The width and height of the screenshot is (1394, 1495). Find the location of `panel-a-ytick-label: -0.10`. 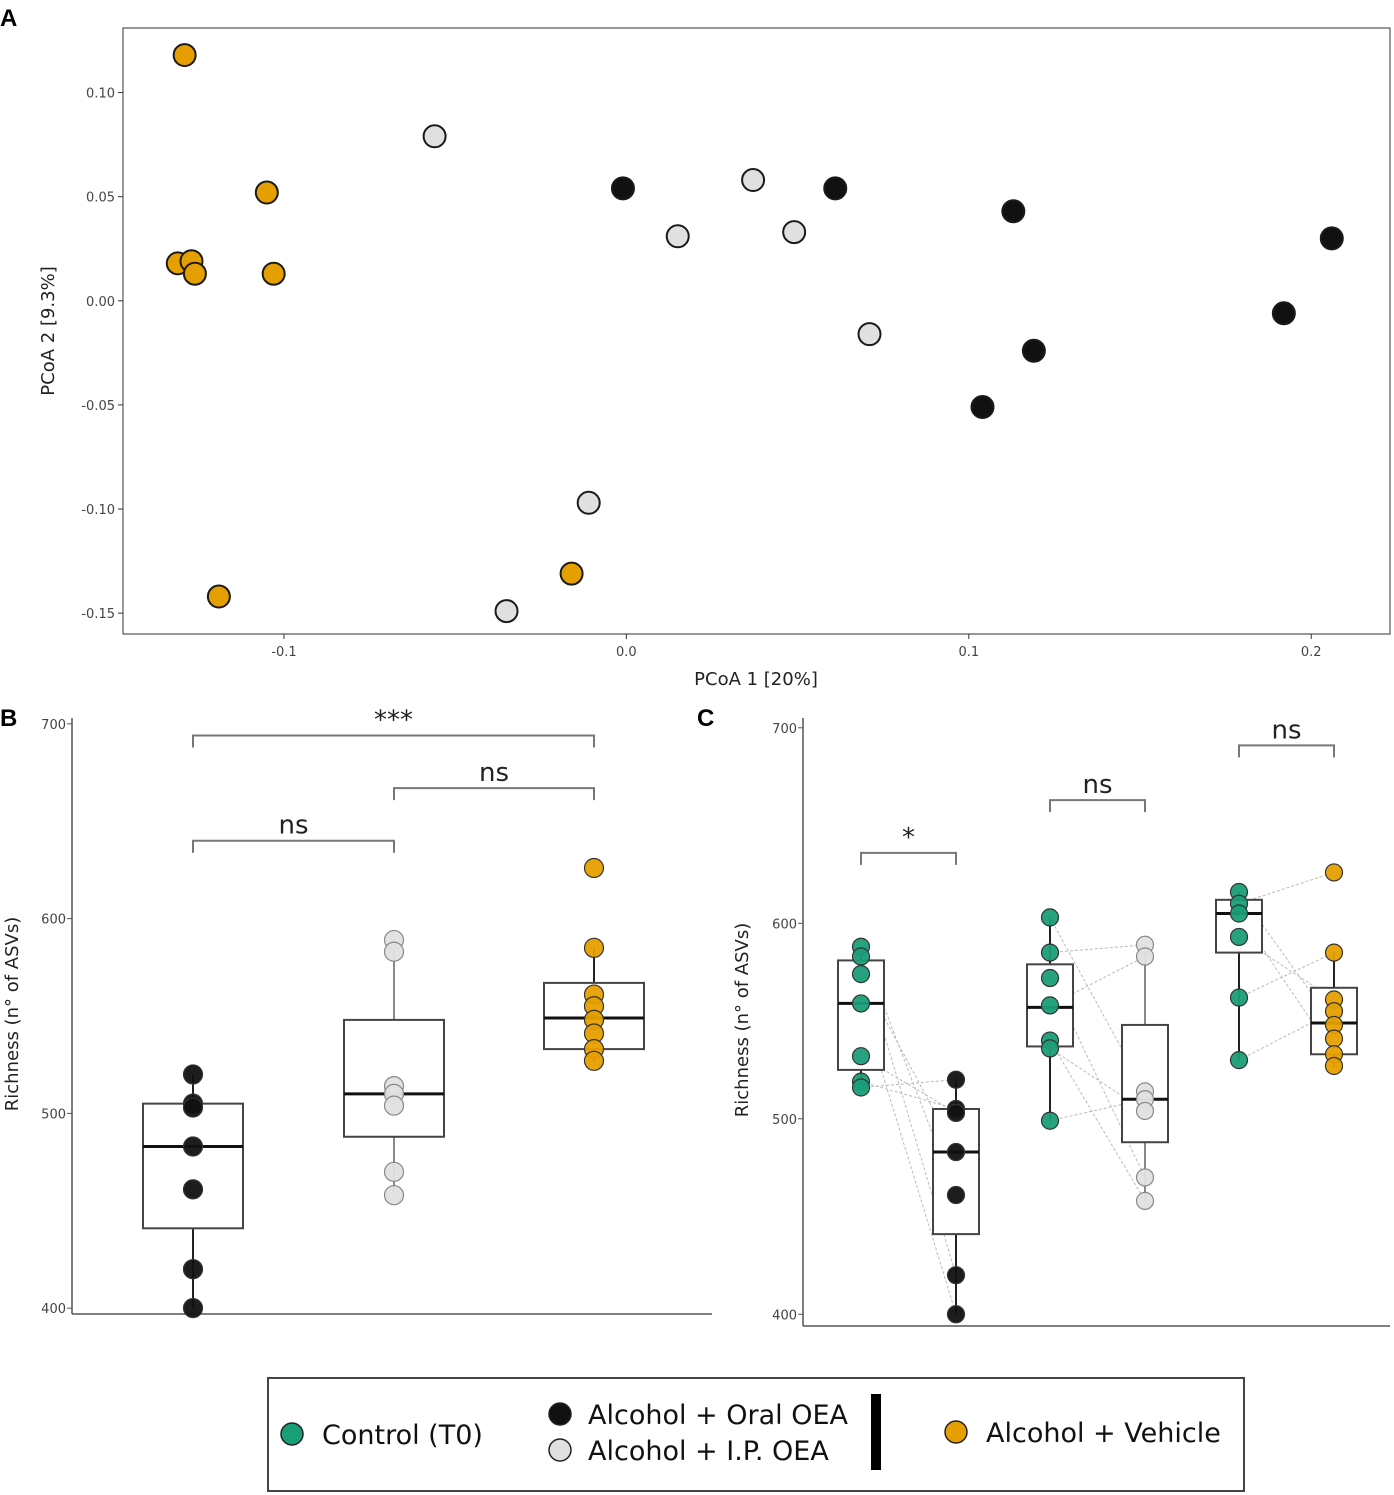

panel-a-ytick-label: -0.10 is located at coordinates (98, 510).